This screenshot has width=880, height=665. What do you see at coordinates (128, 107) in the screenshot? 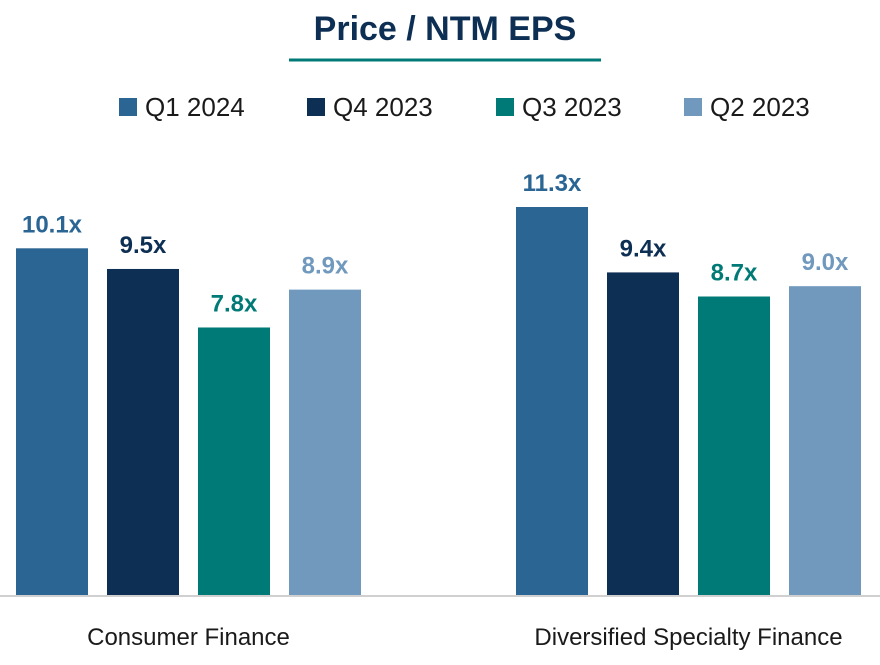
I see `legend-swatch-q1-2024` at bounding box center [128, 107].